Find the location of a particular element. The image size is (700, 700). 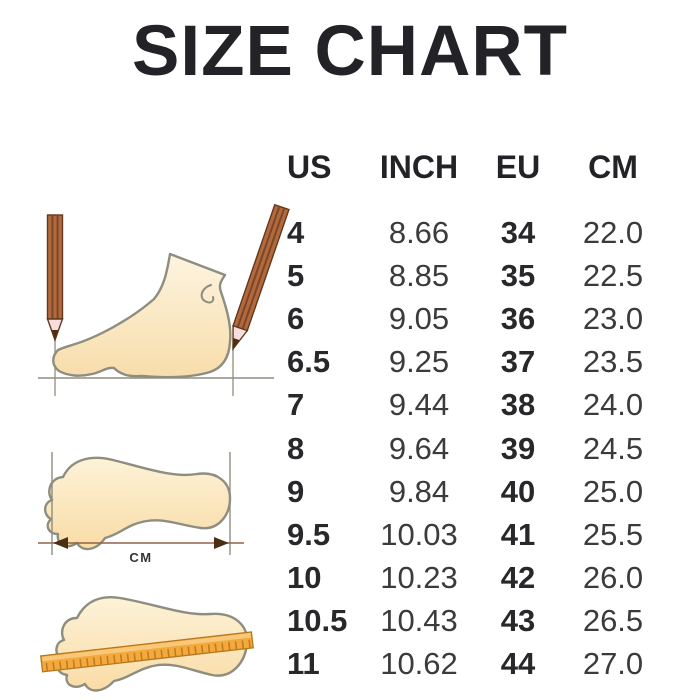

table-row: 6.5 9.25 37 23.5 is located at coordinates (475, 362).